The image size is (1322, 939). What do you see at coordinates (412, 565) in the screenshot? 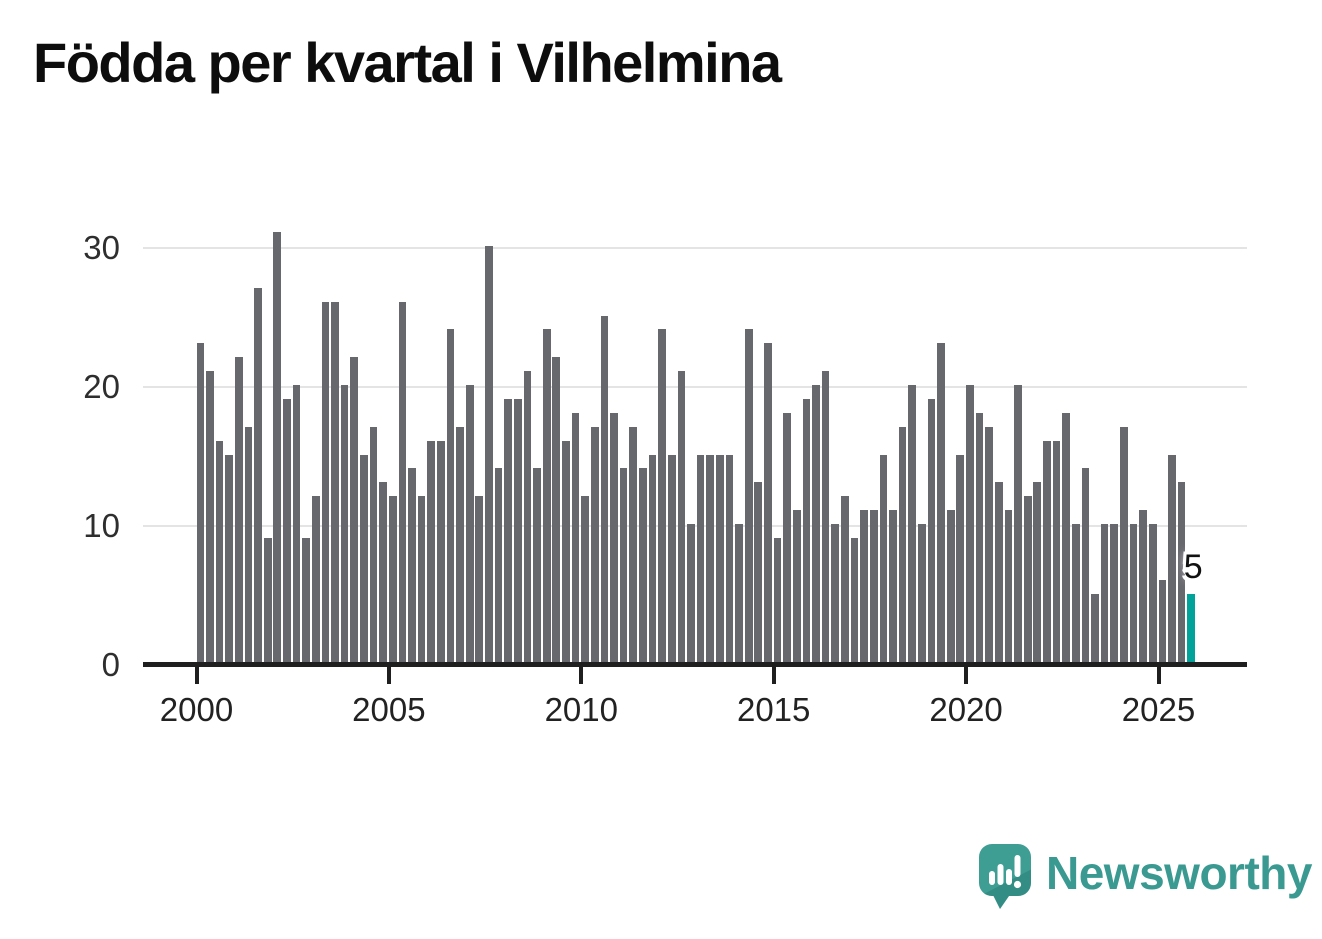
I see `bar-2005-Q3` at bounding box center [412, 565].